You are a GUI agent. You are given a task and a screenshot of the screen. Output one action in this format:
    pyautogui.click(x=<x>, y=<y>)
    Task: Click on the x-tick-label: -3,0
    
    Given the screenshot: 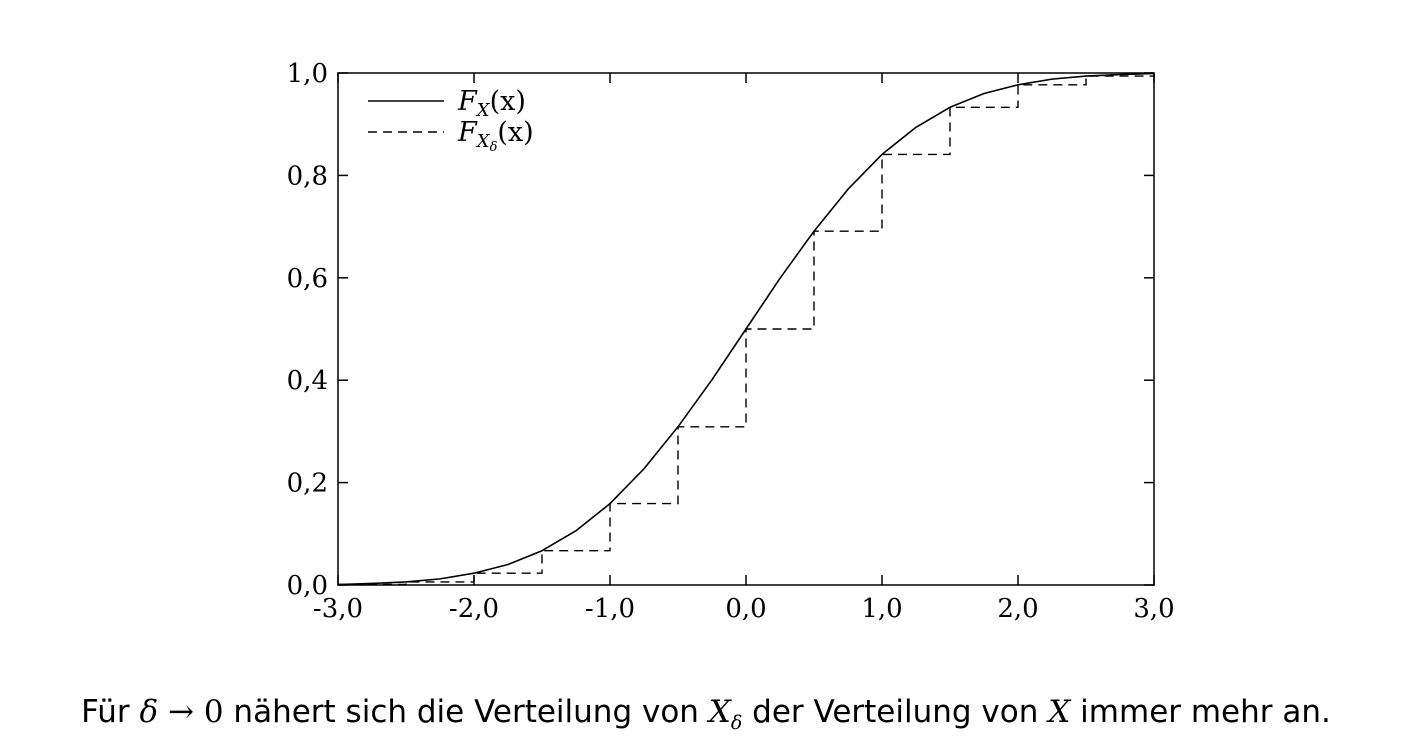 What is the action you would take?
    pyautogui.click(x=338, y=609)
    